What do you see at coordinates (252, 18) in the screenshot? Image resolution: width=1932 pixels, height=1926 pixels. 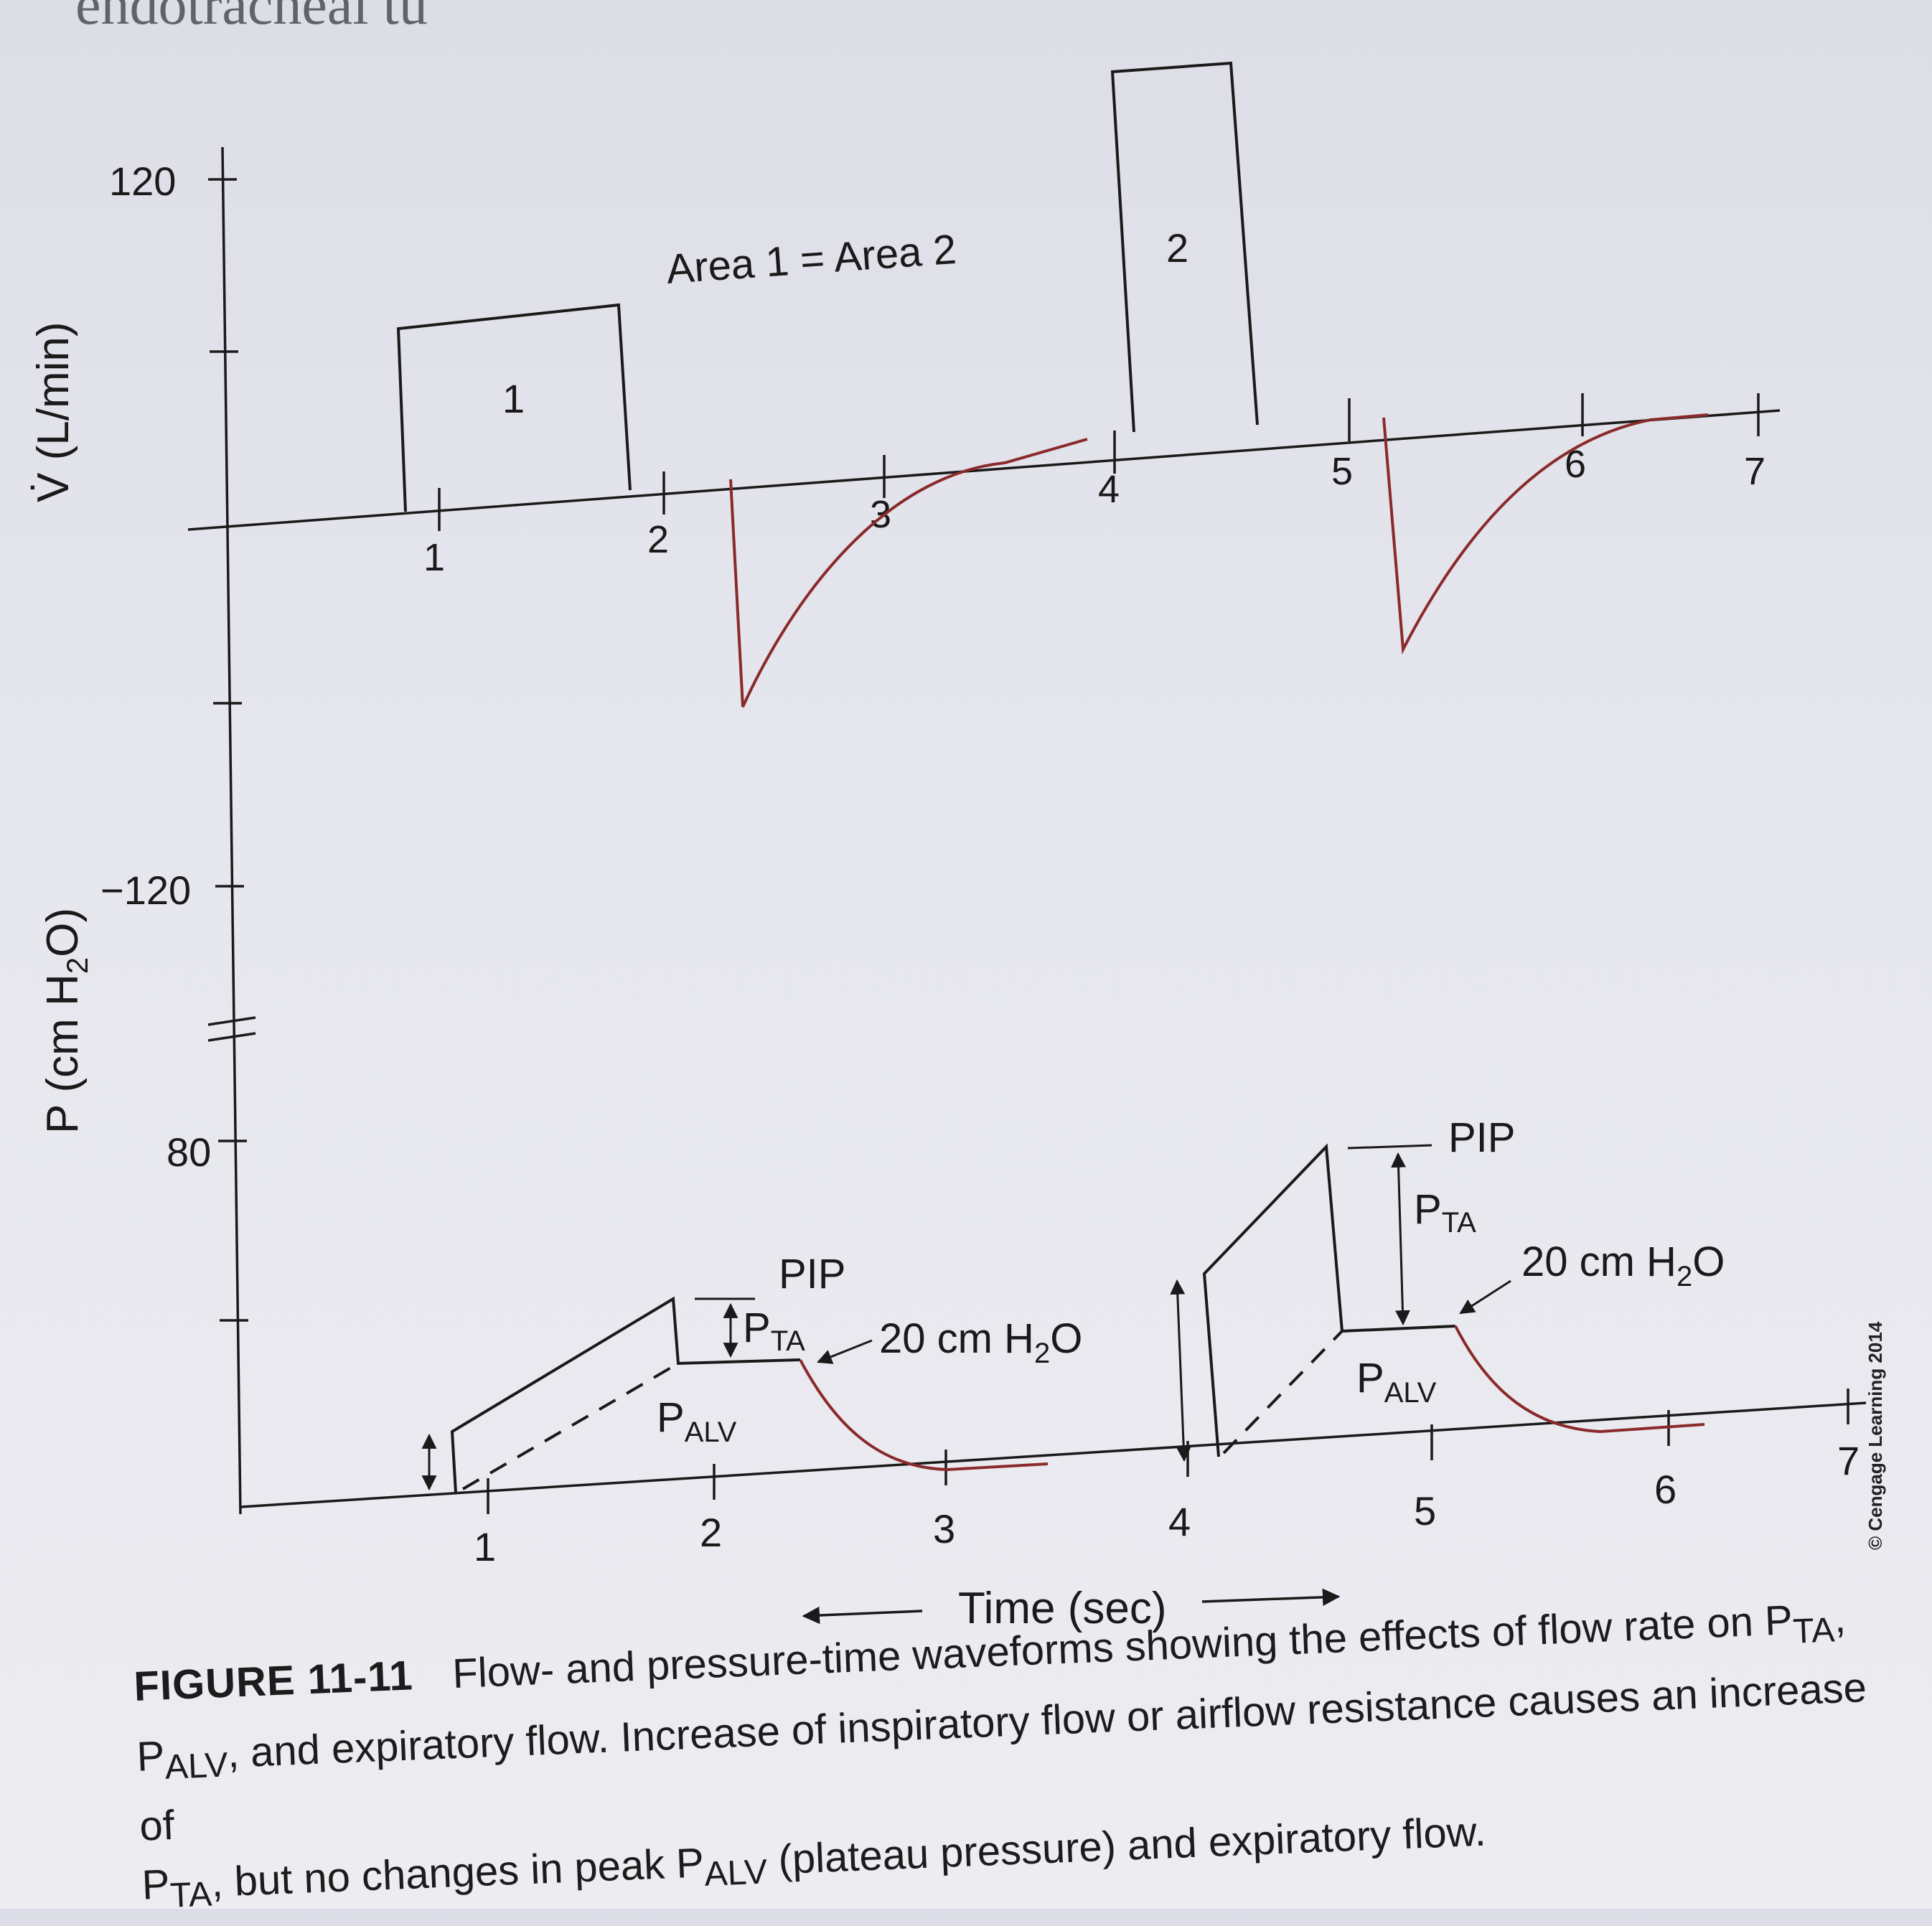 I see `page-header-text: endotracheal tu` at bounding box center [252, 18].